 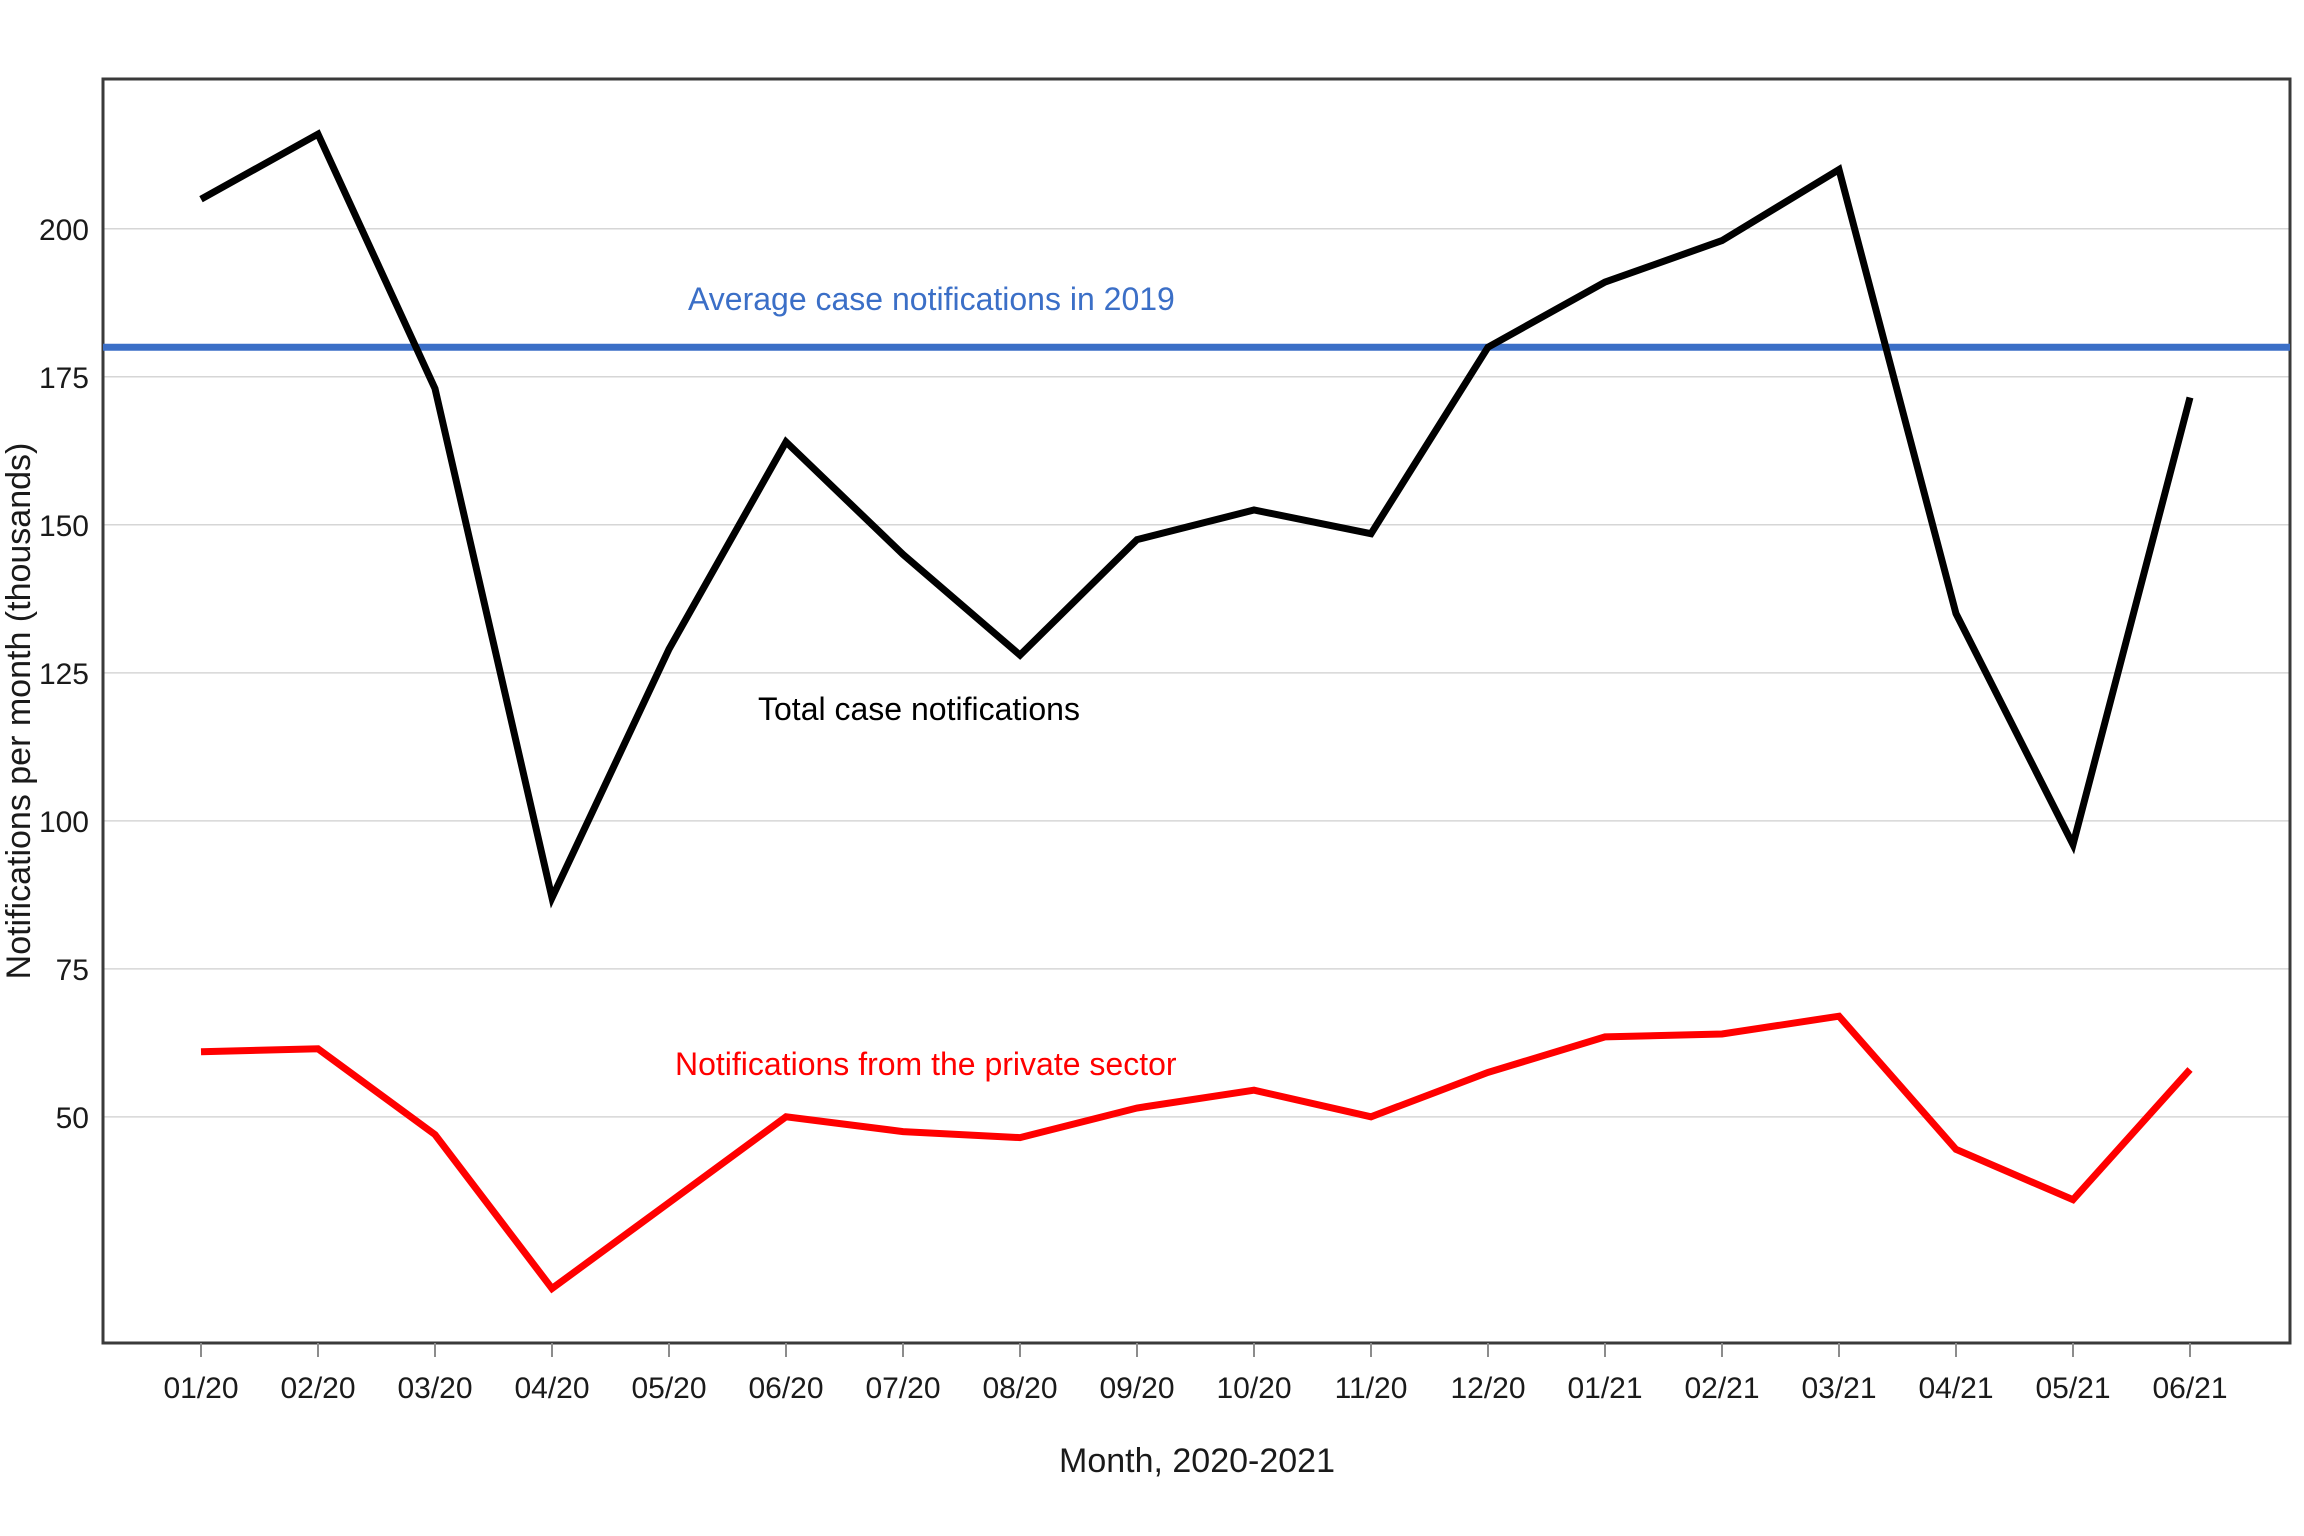 What do you see at coordinates (317, 1388) in the screenshot?
I see `x-tick-label-02/20: 02/20` at bounding box center [317, 1388].